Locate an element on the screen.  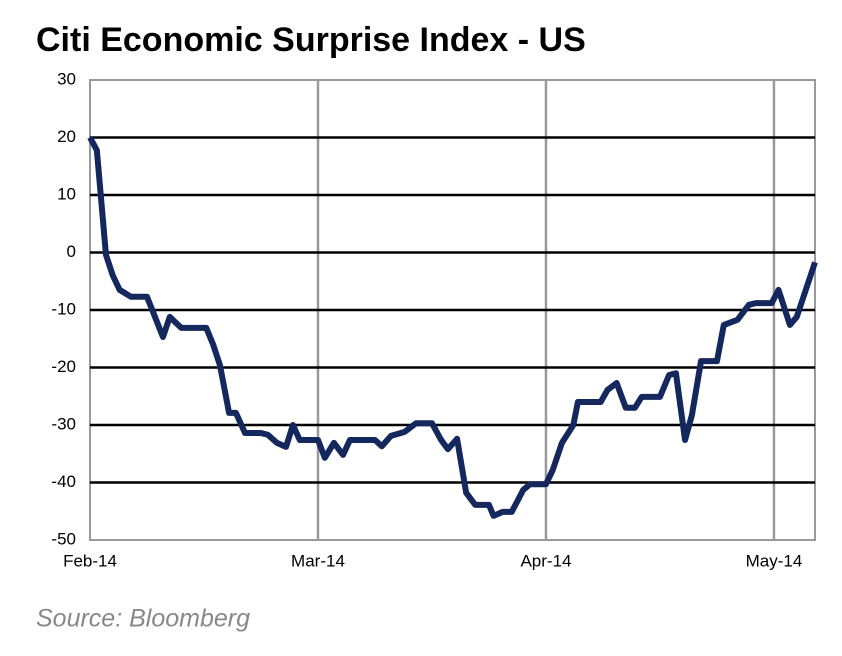
x-tick-label: Feb-14 is located at coordinates (90, 560).